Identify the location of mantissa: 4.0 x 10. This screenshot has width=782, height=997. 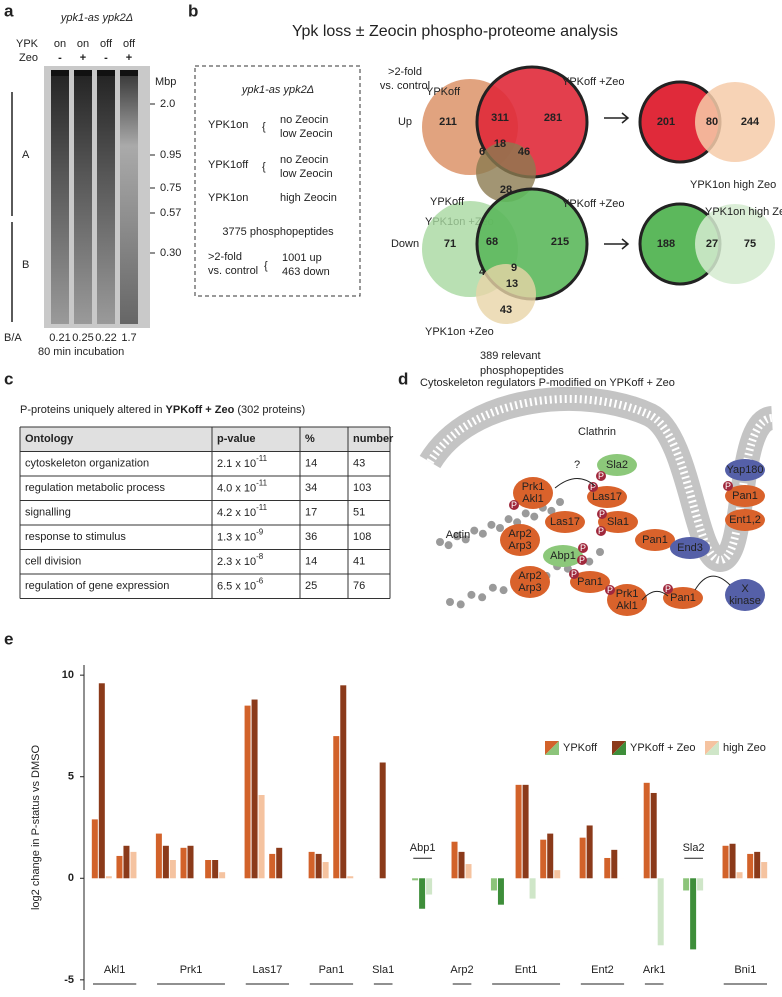
(236, 488).